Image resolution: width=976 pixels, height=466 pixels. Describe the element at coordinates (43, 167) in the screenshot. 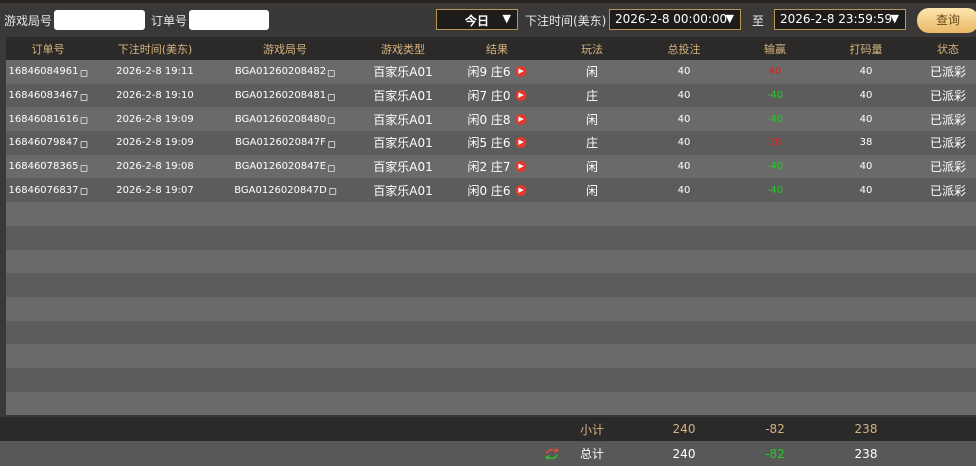

I see `order-text: 16846078365` at that location.